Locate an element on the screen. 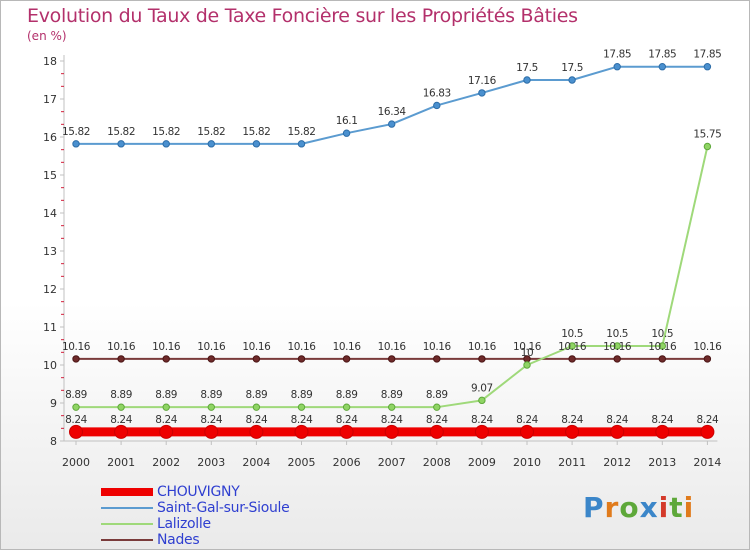 This screenshot has width=750, height=550. x-tick-label: 2008 is located at coordinates (437, 462).